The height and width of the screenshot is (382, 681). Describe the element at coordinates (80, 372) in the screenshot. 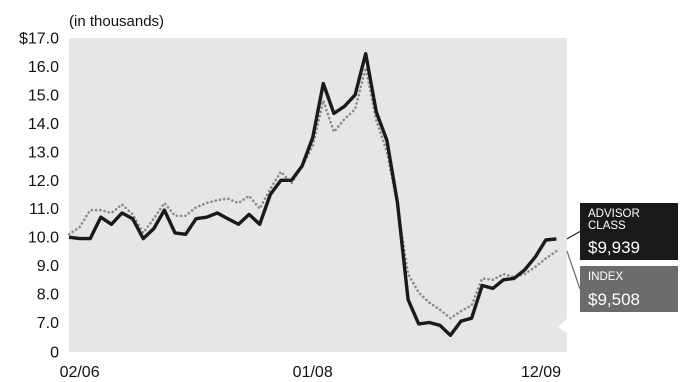

I see `x-tick-label: 02/06` at that location.